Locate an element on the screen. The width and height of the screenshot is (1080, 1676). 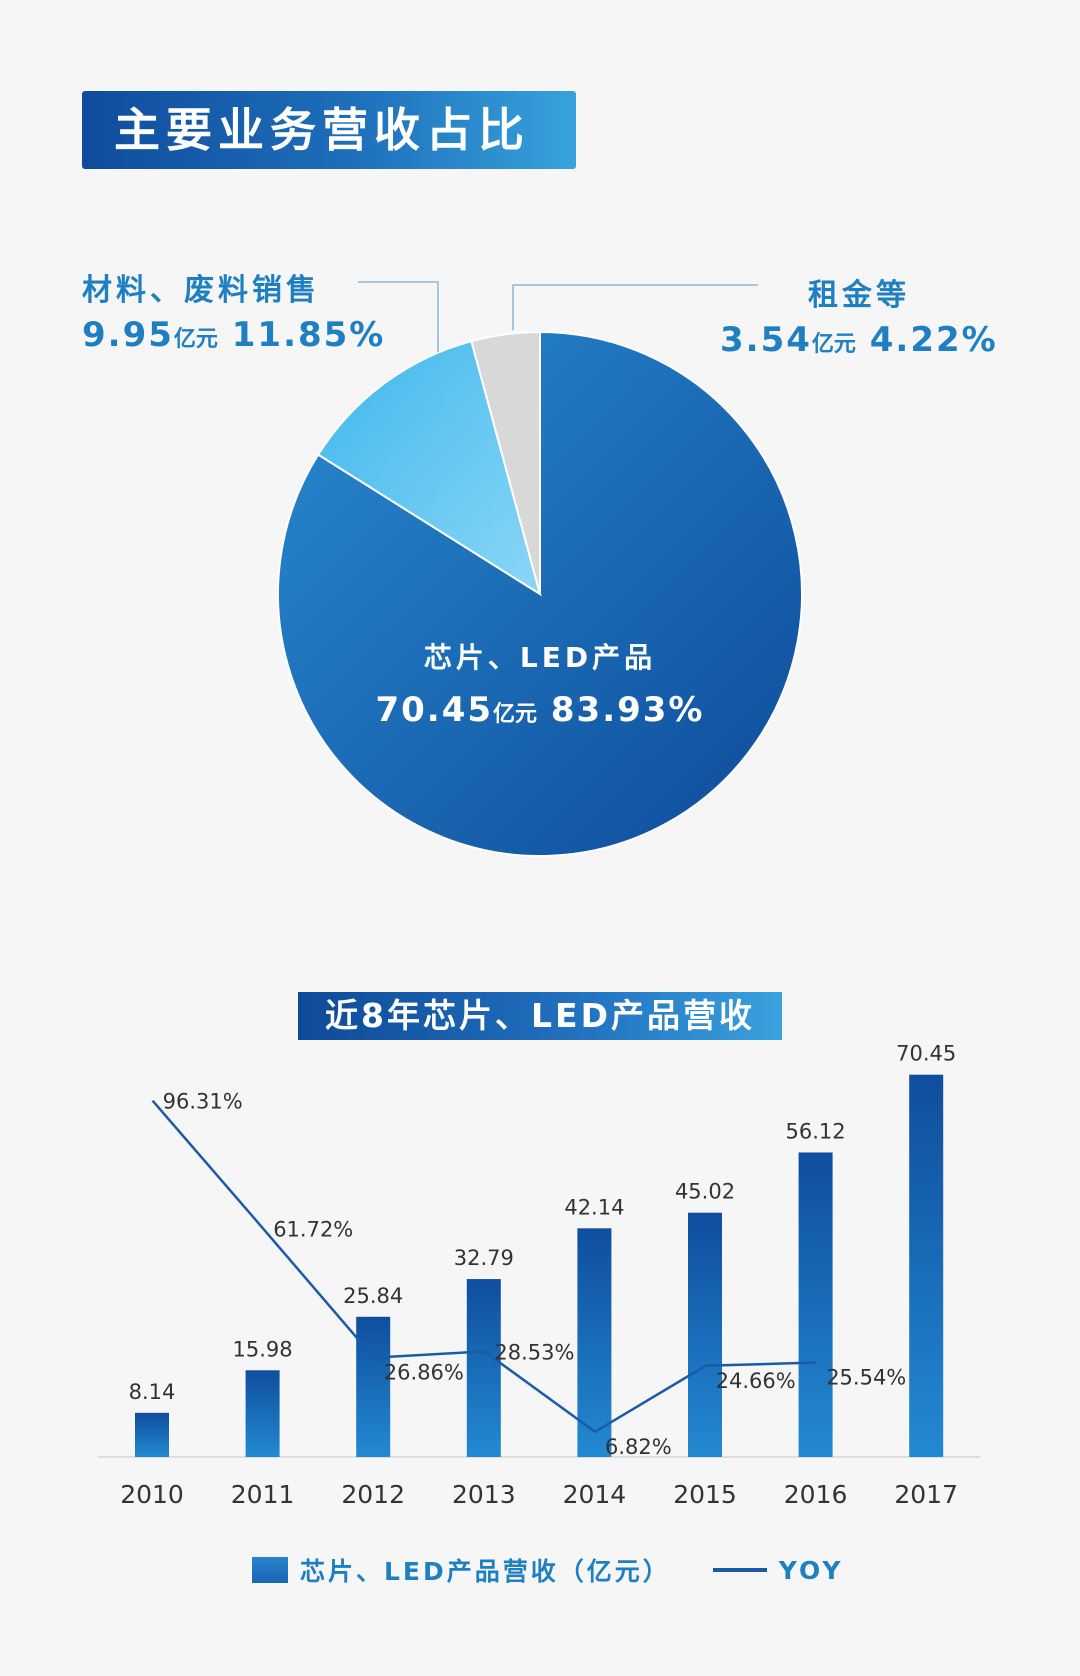
bar-2015 is located at coordinates (705, 1334).